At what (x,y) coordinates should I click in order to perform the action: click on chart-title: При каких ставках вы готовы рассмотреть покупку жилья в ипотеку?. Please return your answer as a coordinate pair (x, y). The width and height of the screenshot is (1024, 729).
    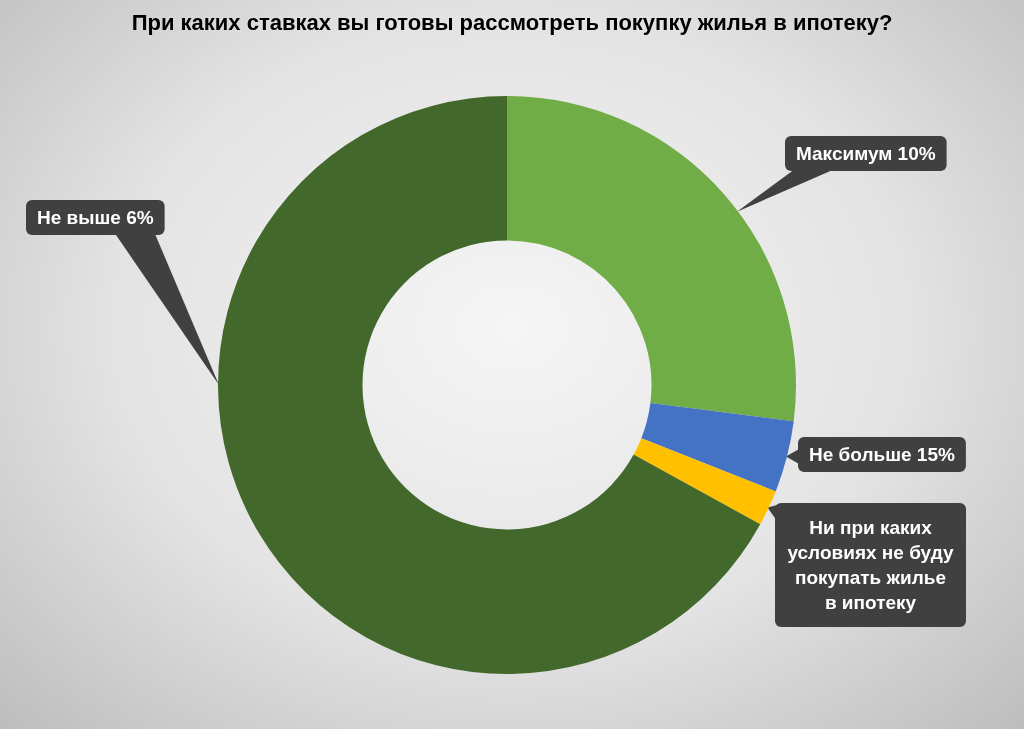
    Looking at the image, I should click on (512, 23).